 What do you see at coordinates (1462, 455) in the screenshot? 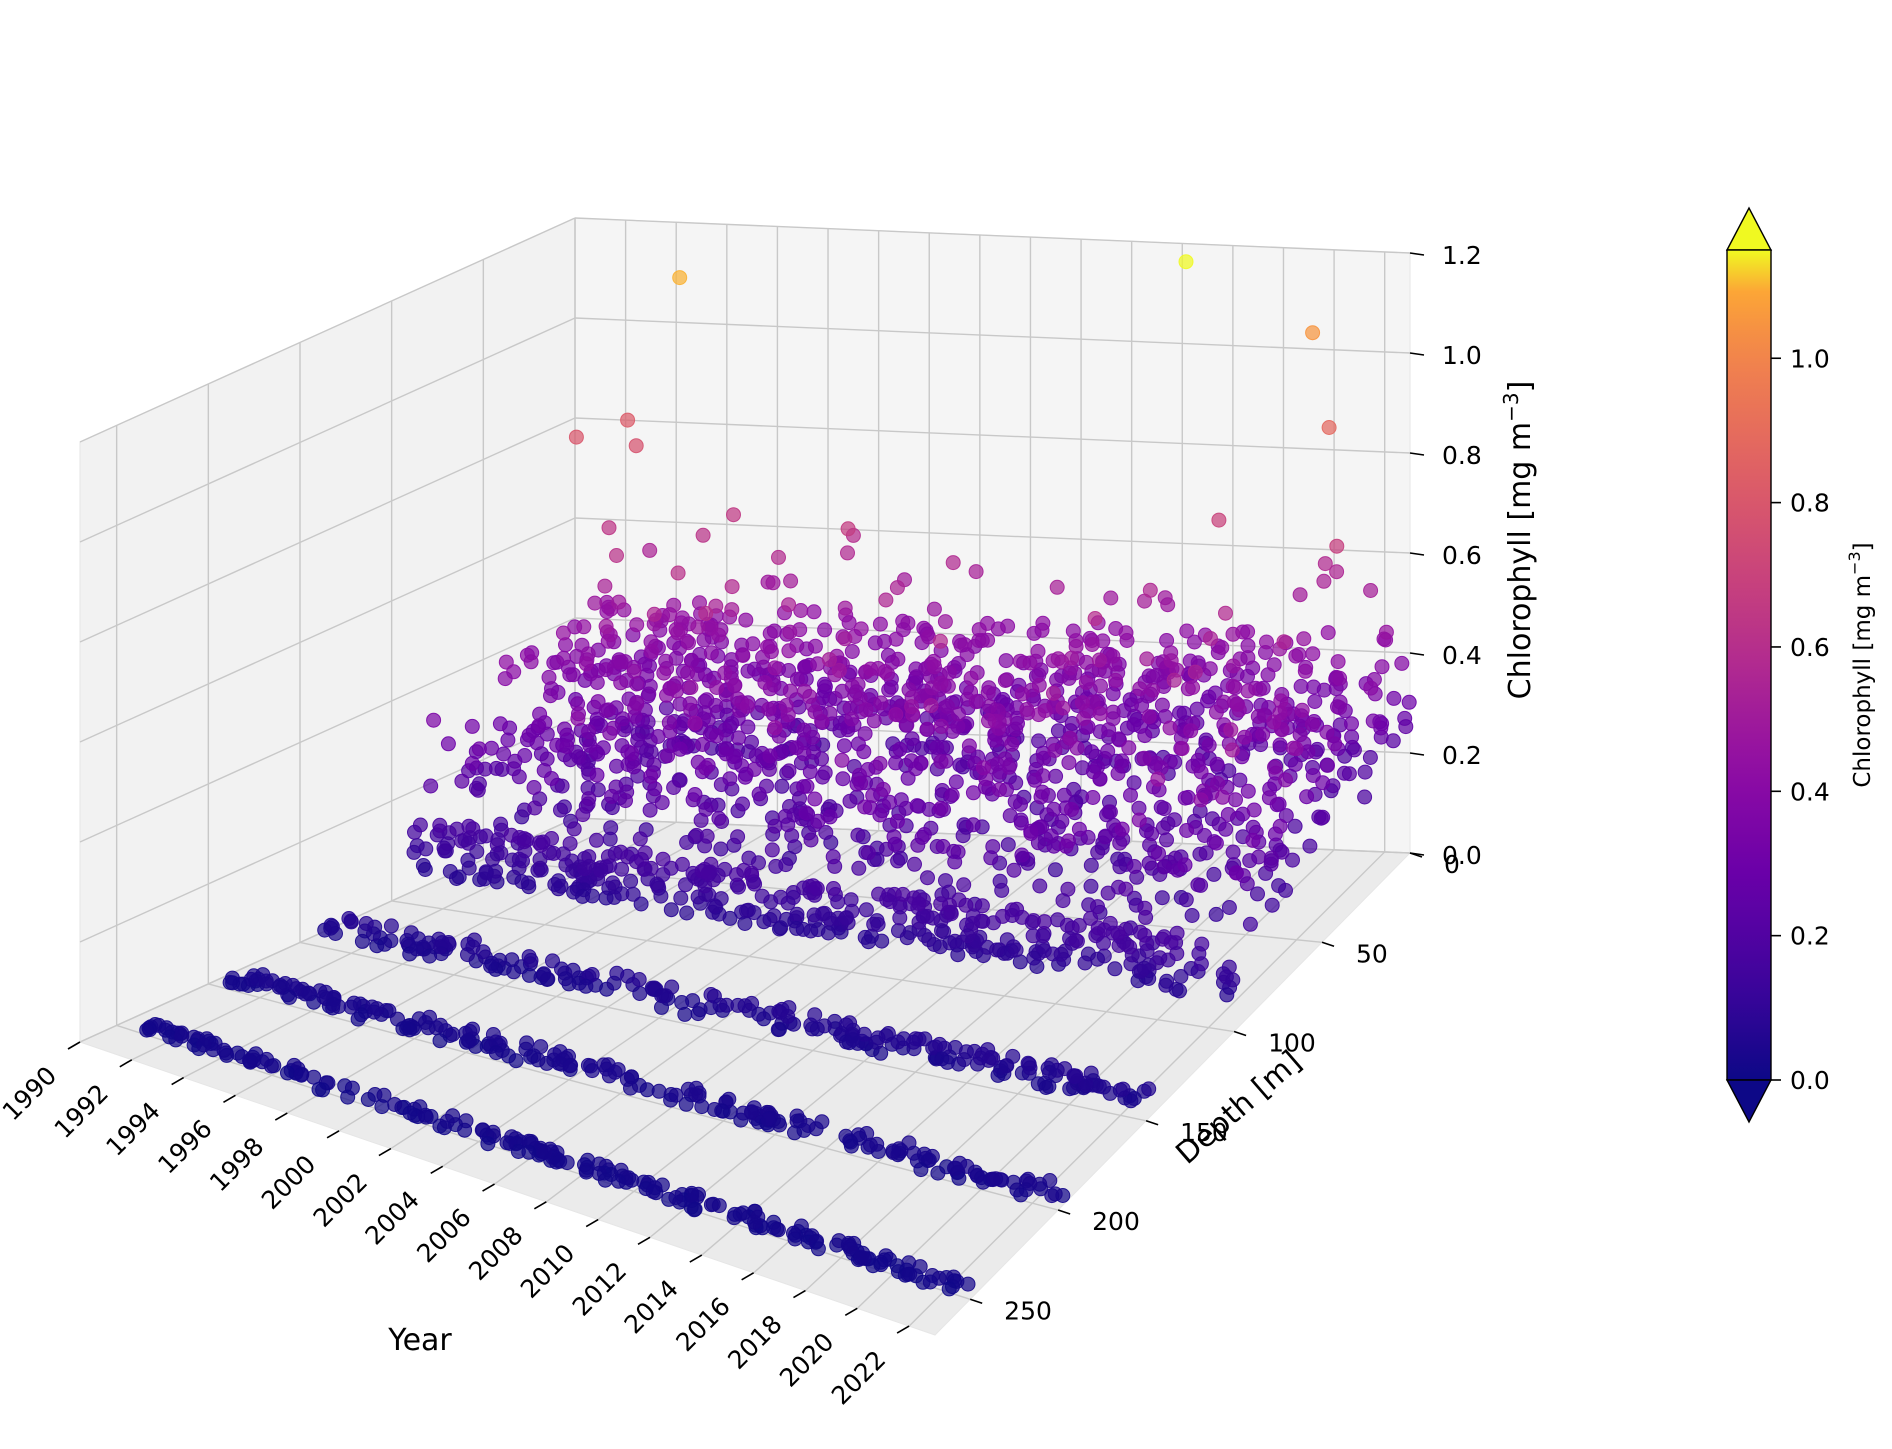
I see `z-tick-label: 0.8` at bounding box center [1462, 455].